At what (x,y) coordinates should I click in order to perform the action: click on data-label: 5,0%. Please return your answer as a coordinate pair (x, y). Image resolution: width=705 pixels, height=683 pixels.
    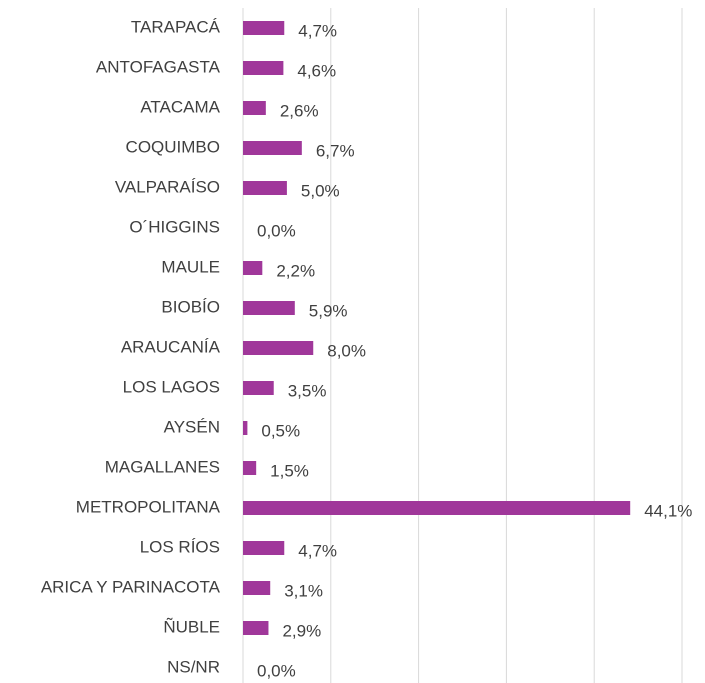
    Looking at the image, I should click on (320, 190).